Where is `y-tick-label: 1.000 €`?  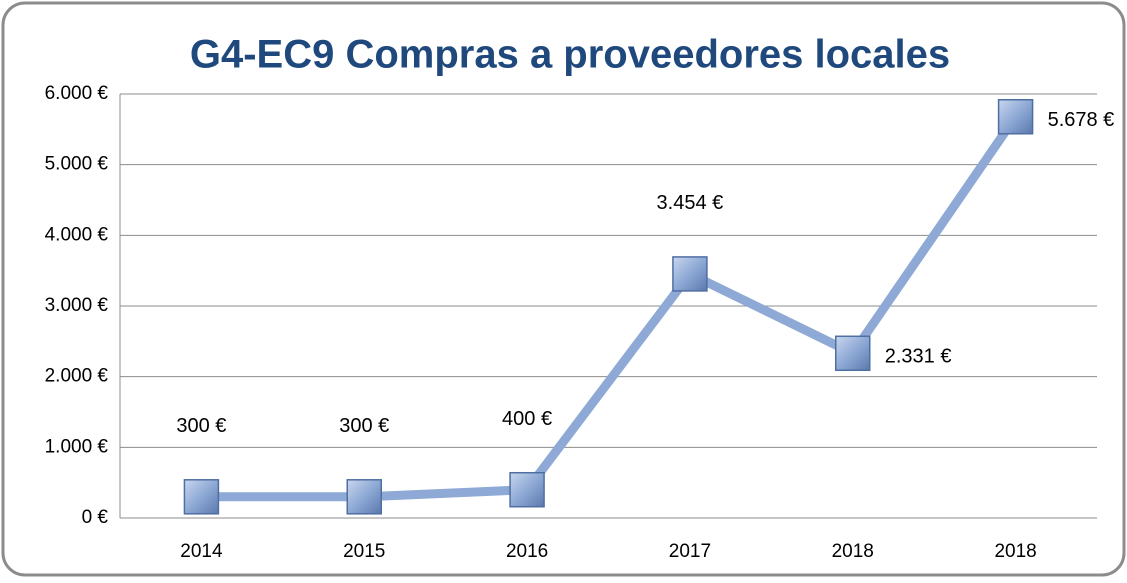
y-tick-label: 1.000 € is located at coordinates (77, 446).